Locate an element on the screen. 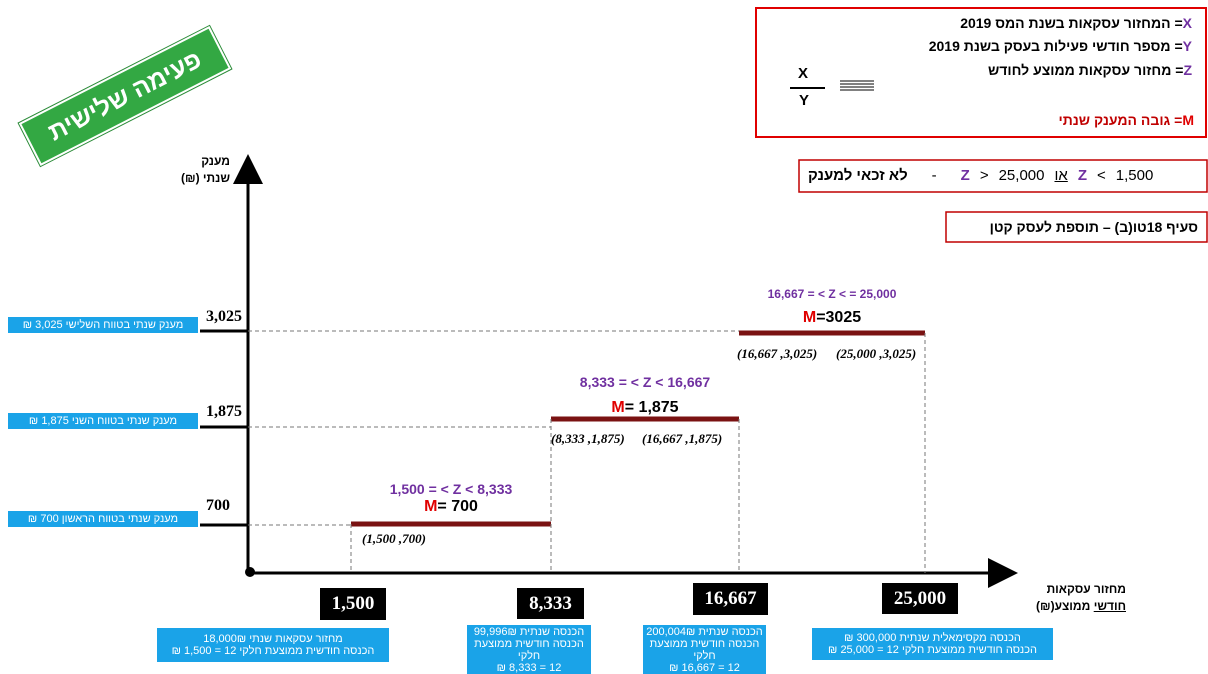 The height and width of the screenshot is (674, 1208). legend-symbol: Y is located at coordinates (1187, 46).